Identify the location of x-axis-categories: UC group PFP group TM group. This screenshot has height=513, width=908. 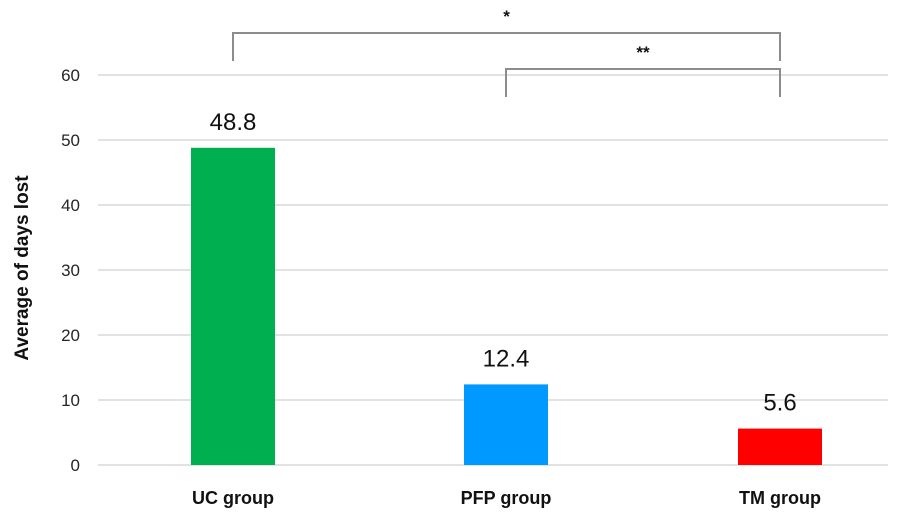
(506, 498).